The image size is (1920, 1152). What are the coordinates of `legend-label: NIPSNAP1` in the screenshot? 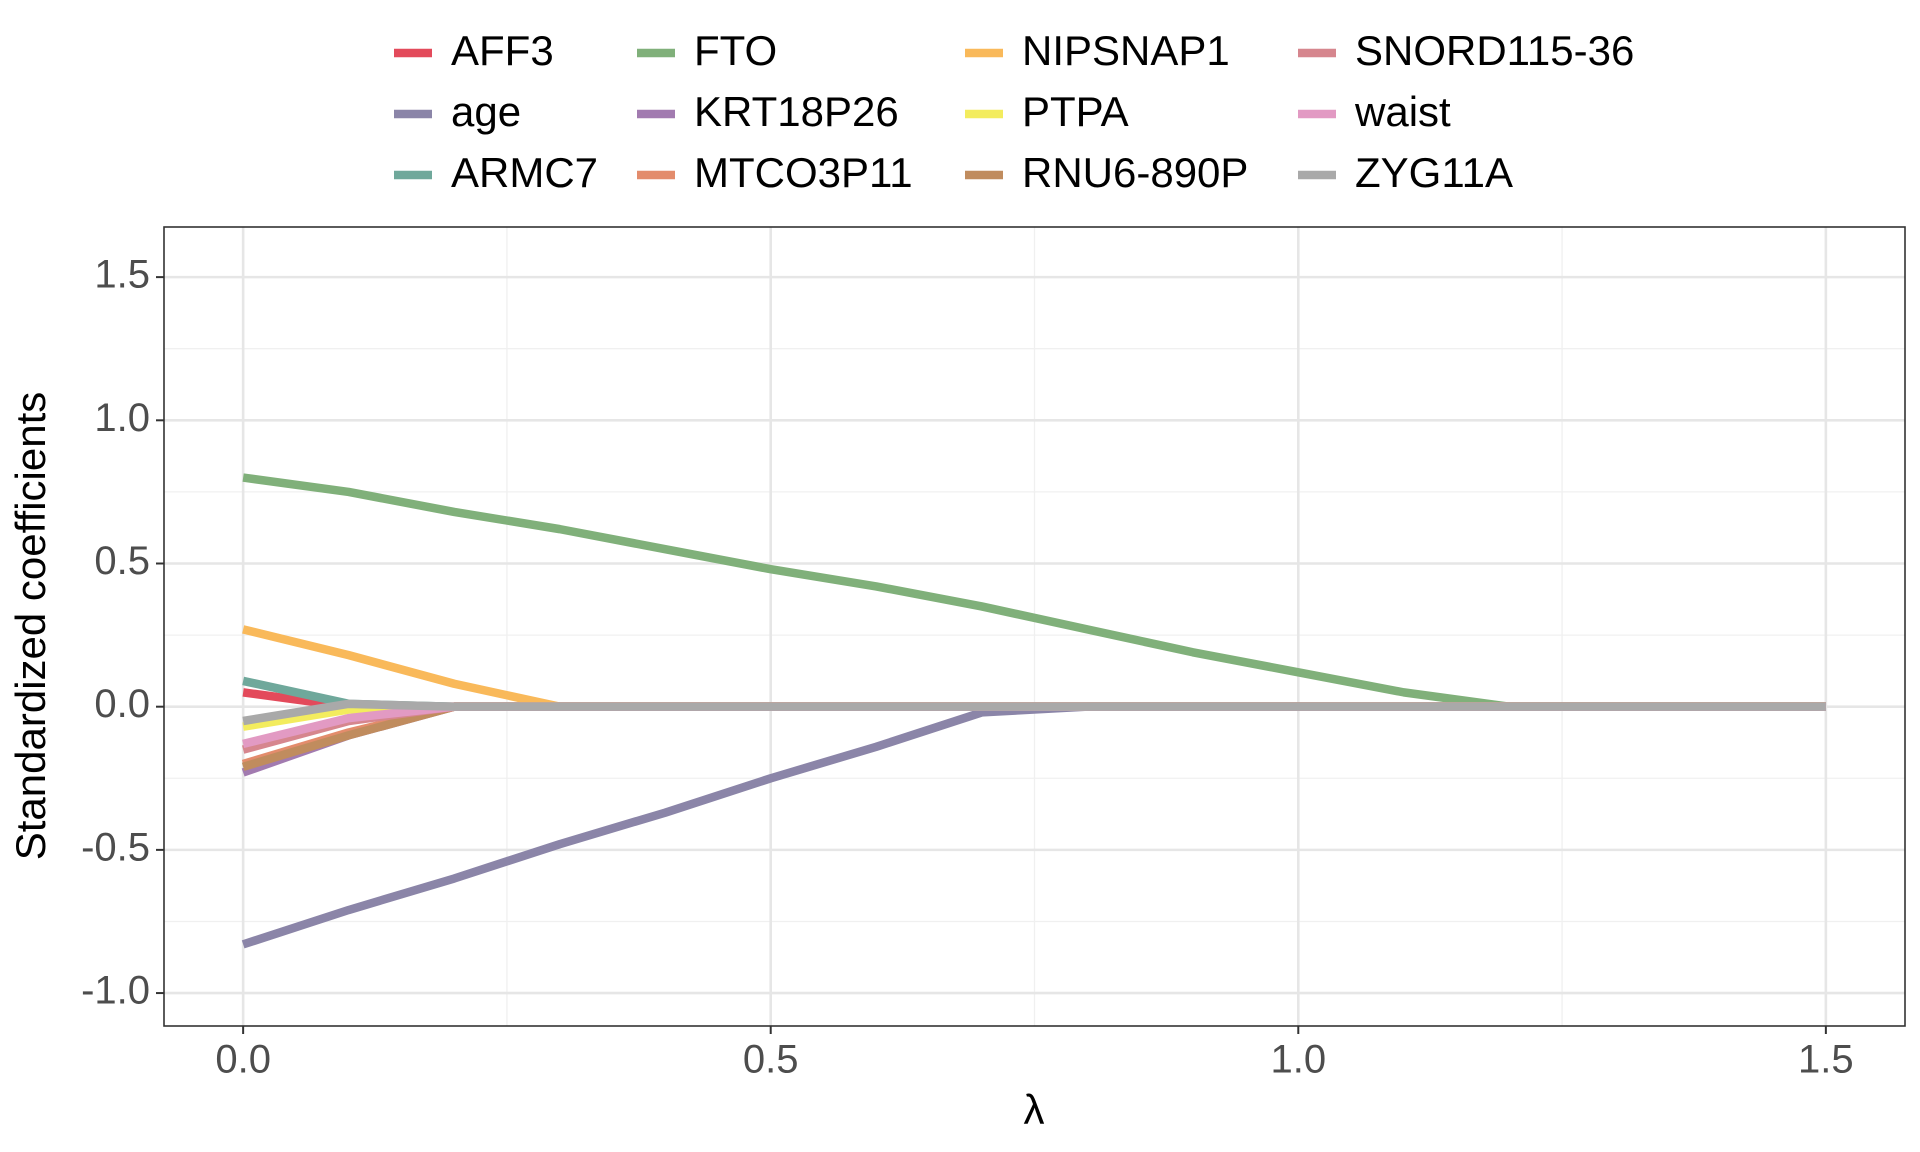 It's located at (1126, 50).